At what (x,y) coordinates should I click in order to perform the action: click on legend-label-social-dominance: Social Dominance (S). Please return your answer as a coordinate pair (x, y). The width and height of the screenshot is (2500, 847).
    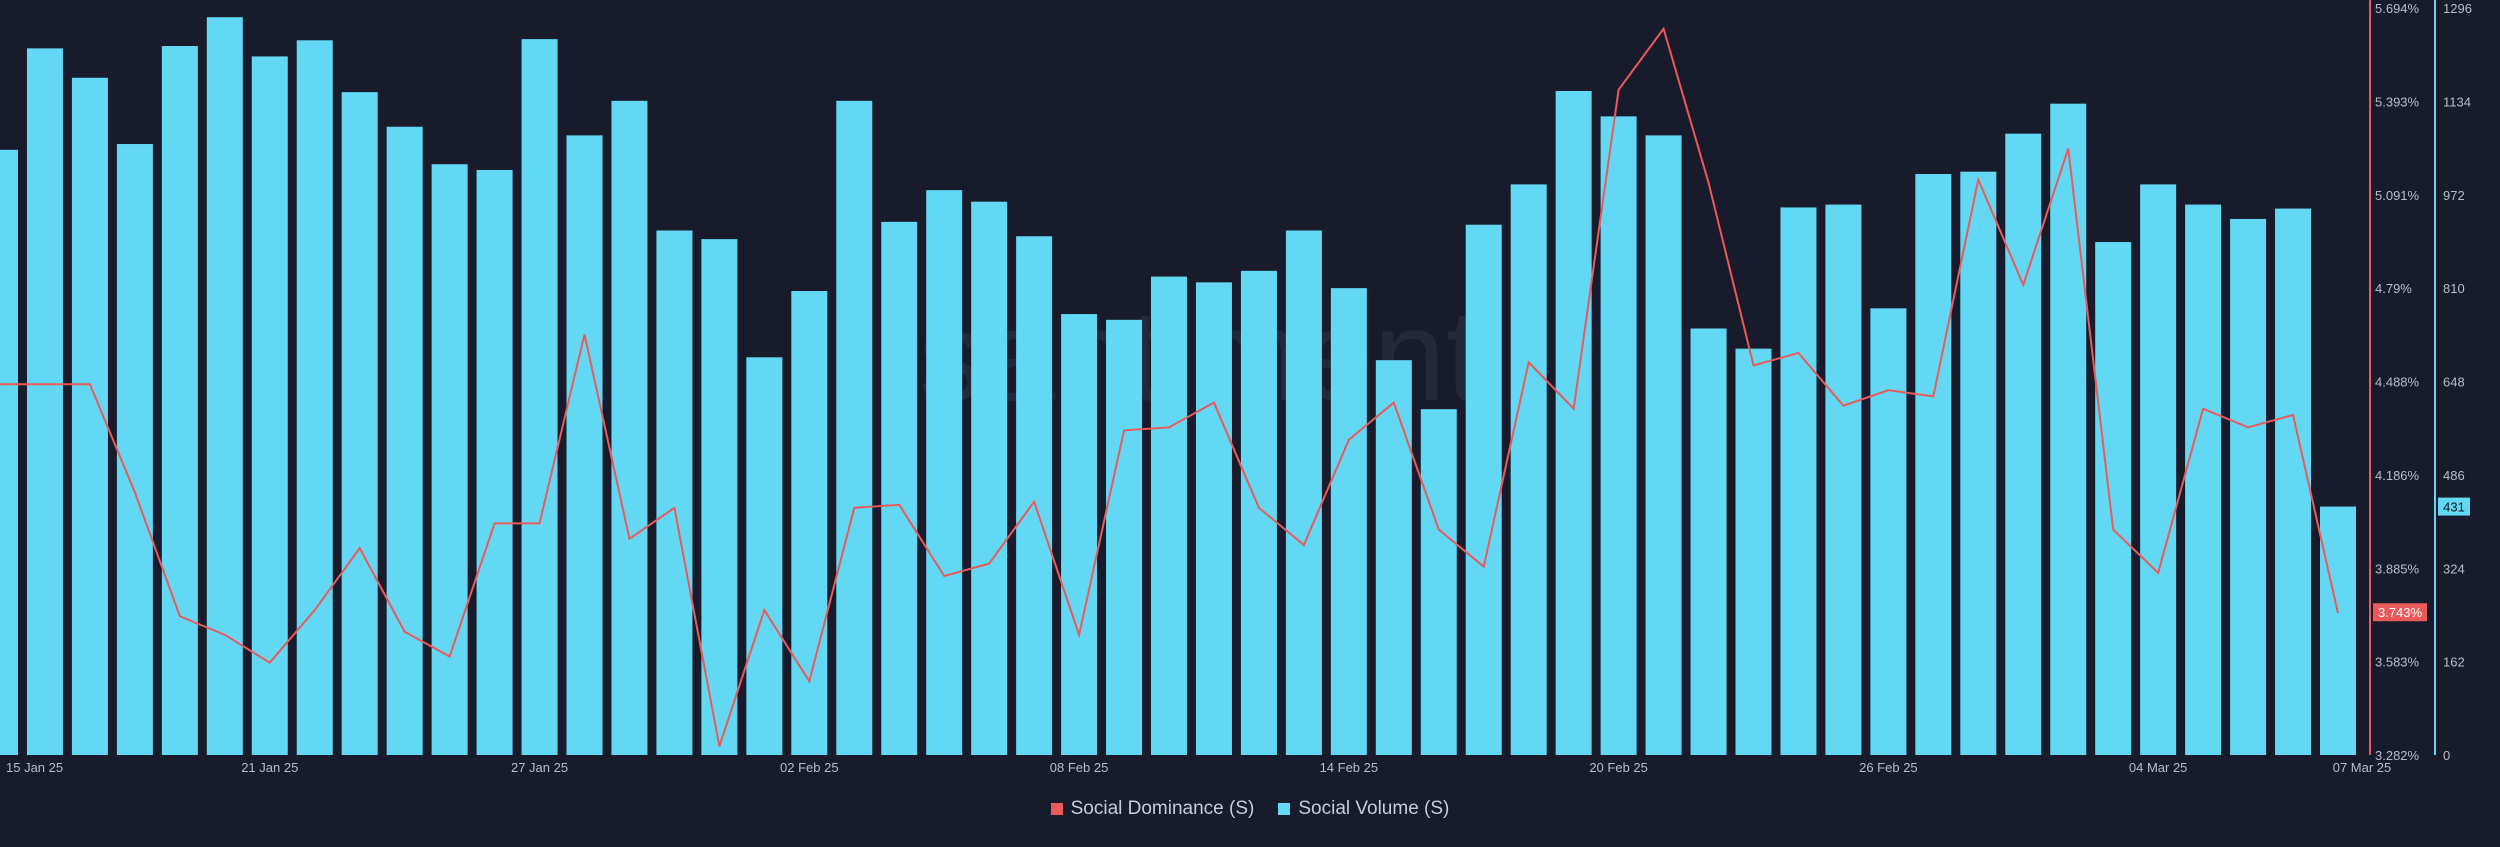
    Looking at the image, I should click on (1162, 808).